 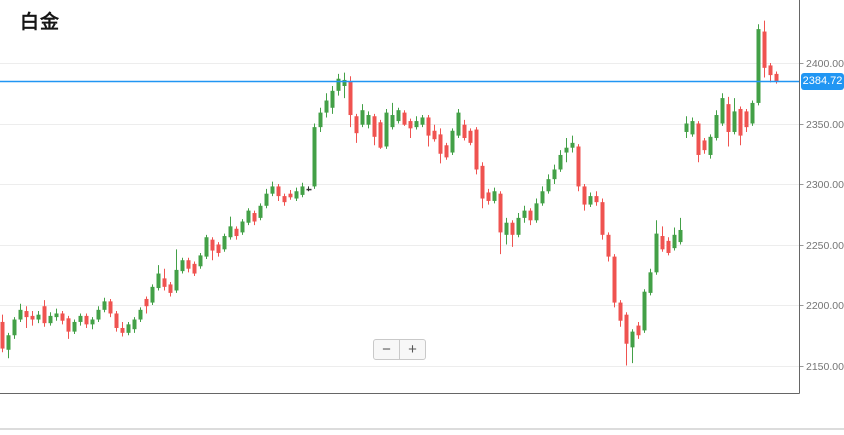 I want to click on y-axis-label: 2300.00, so click(x=825, y=185).